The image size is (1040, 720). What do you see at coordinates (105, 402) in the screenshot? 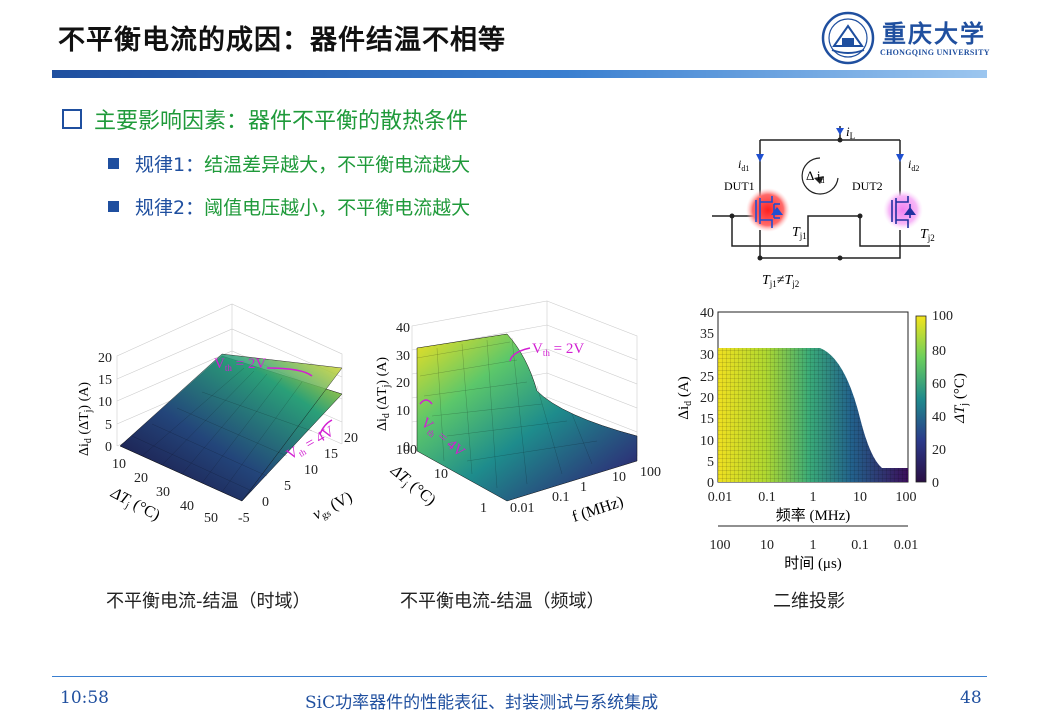
I see `z-tick: 10` at bounding box center [105, 402].